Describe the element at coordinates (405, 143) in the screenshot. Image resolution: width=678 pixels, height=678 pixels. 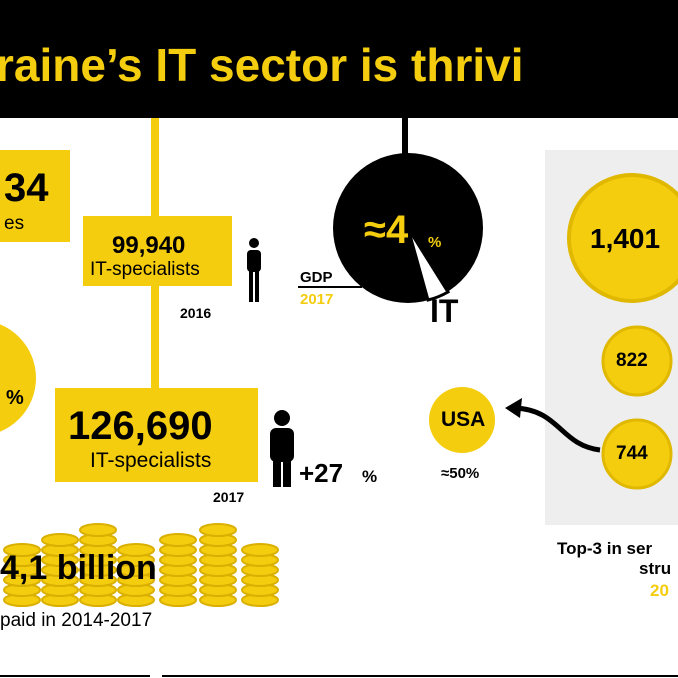
I see `pie-stem` at that location.